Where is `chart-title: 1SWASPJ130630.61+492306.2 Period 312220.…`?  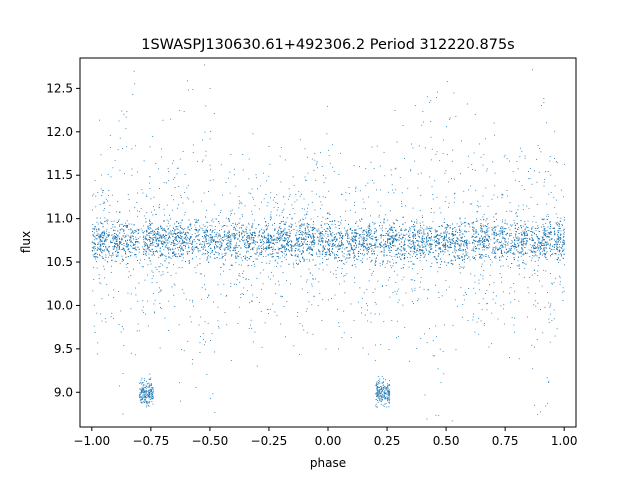
chart-title: 1SWASPJ130630.61+492306.2 Period 312220.… is located at coordinates (328, 45).